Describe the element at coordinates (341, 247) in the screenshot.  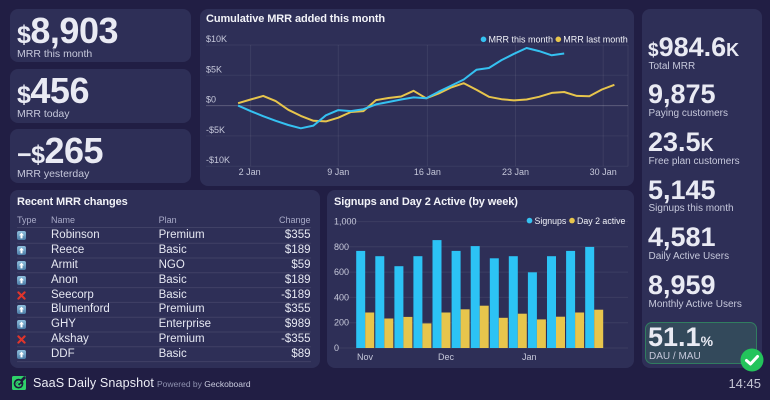
I see `svg-text: 800` at that location.